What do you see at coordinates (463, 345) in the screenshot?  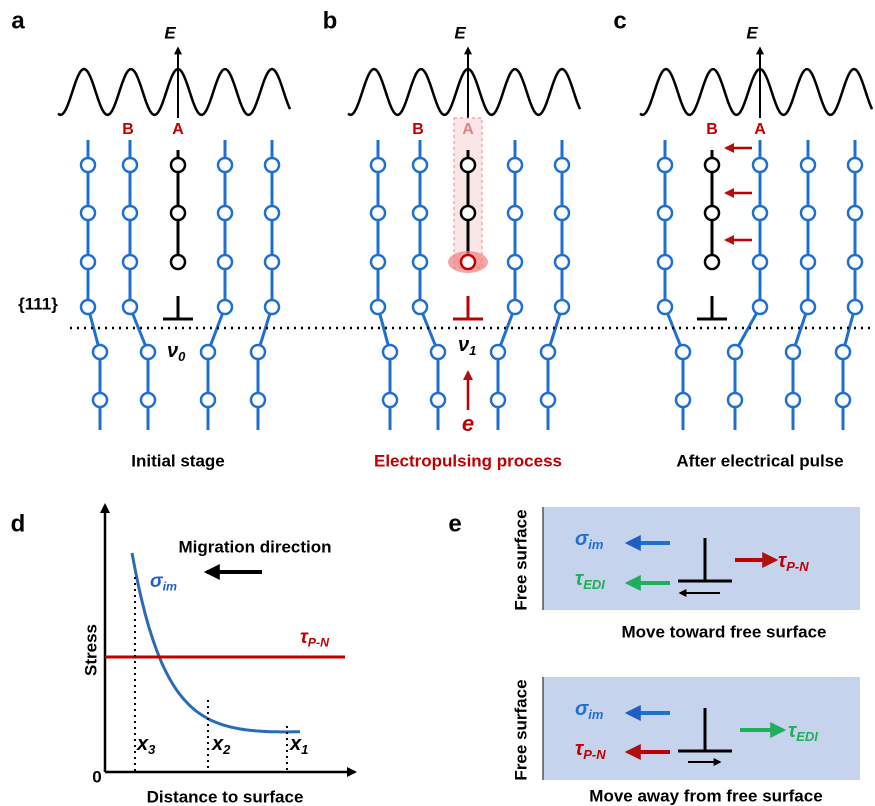 I see `symbol-base: ν` at bounding box center [463, 345].